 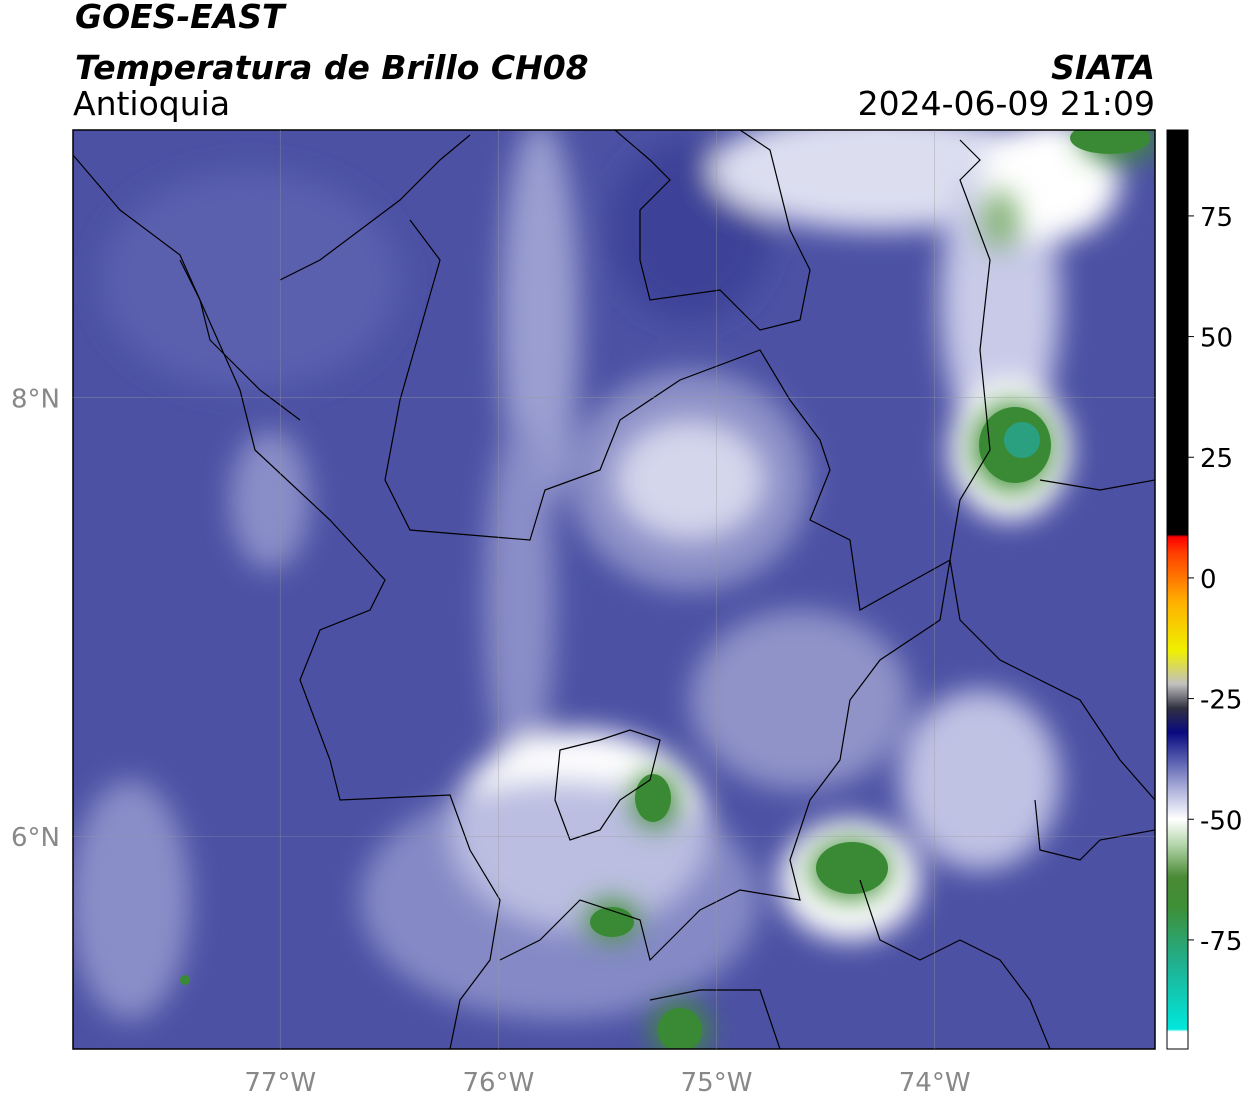 What do you see at coordinates (1221, 701) in the screenshot?
I see `colorbar-tick-label: -25` at bounding box center [1221, 701].